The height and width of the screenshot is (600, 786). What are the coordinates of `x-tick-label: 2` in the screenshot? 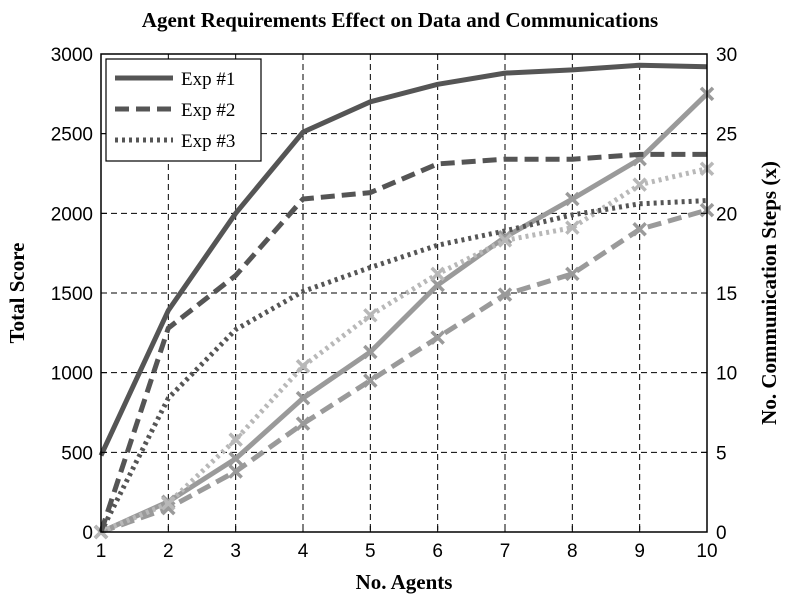 It's located at (168, 551).